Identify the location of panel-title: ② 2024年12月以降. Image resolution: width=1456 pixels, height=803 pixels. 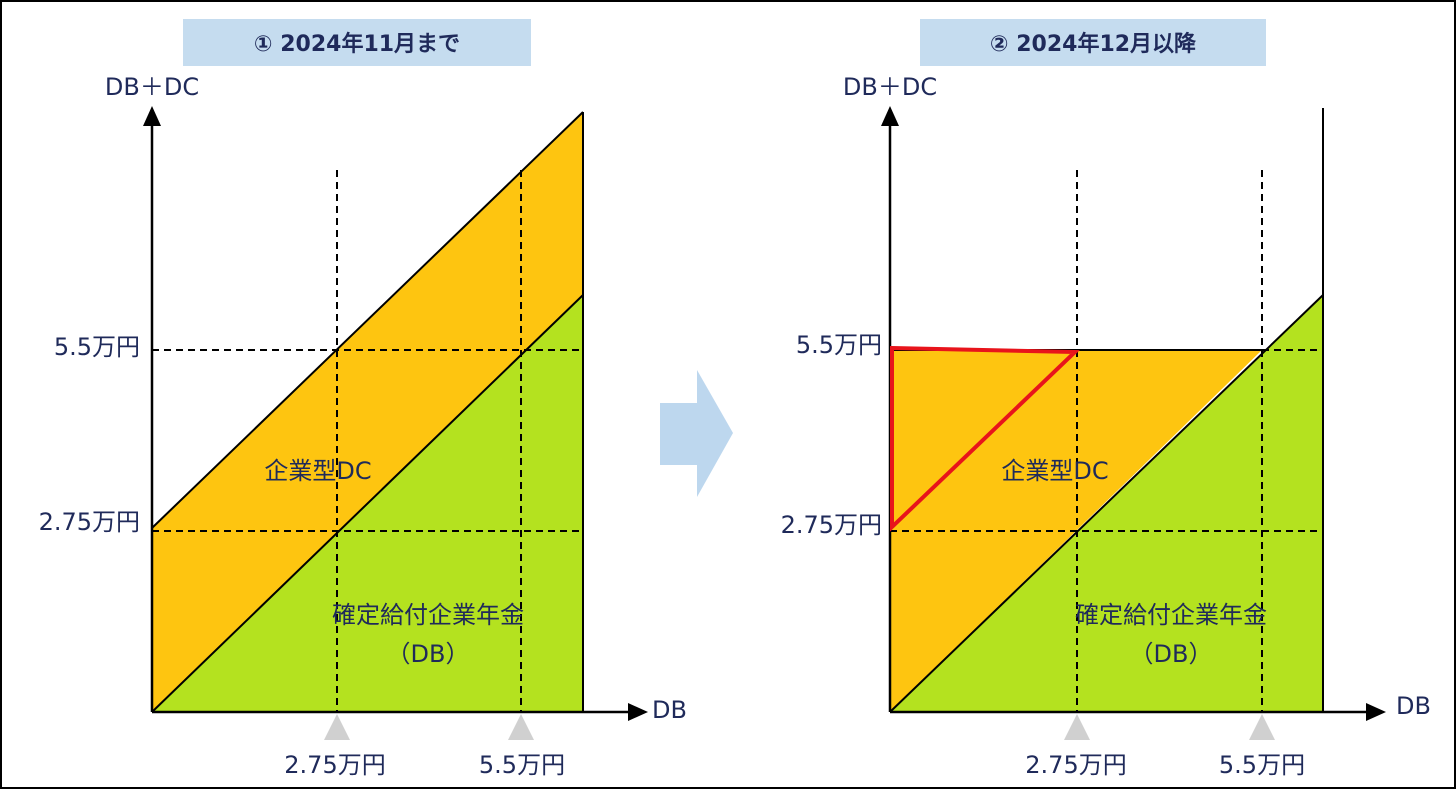
(1093, 44).